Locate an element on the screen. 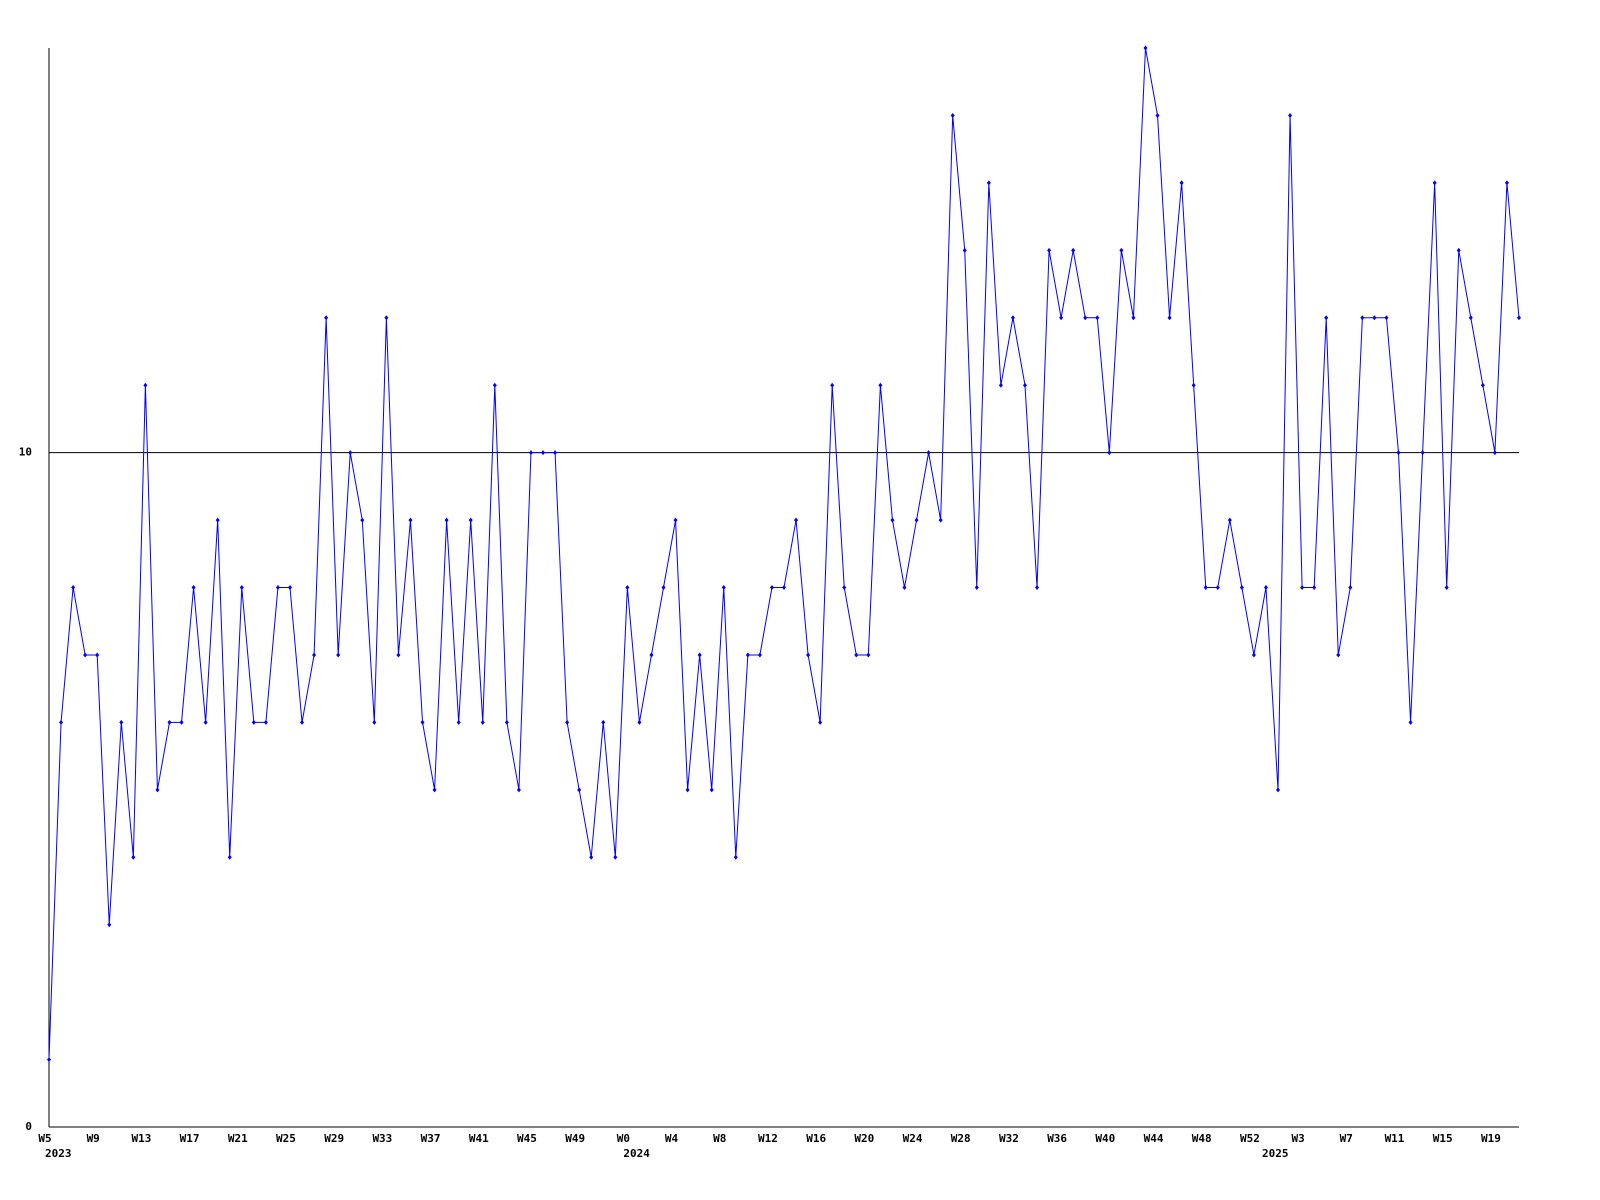 The height and width of the screenshot is (1200, 1600). x-tick-label: W52 is located at coordinates (1250, 1138).